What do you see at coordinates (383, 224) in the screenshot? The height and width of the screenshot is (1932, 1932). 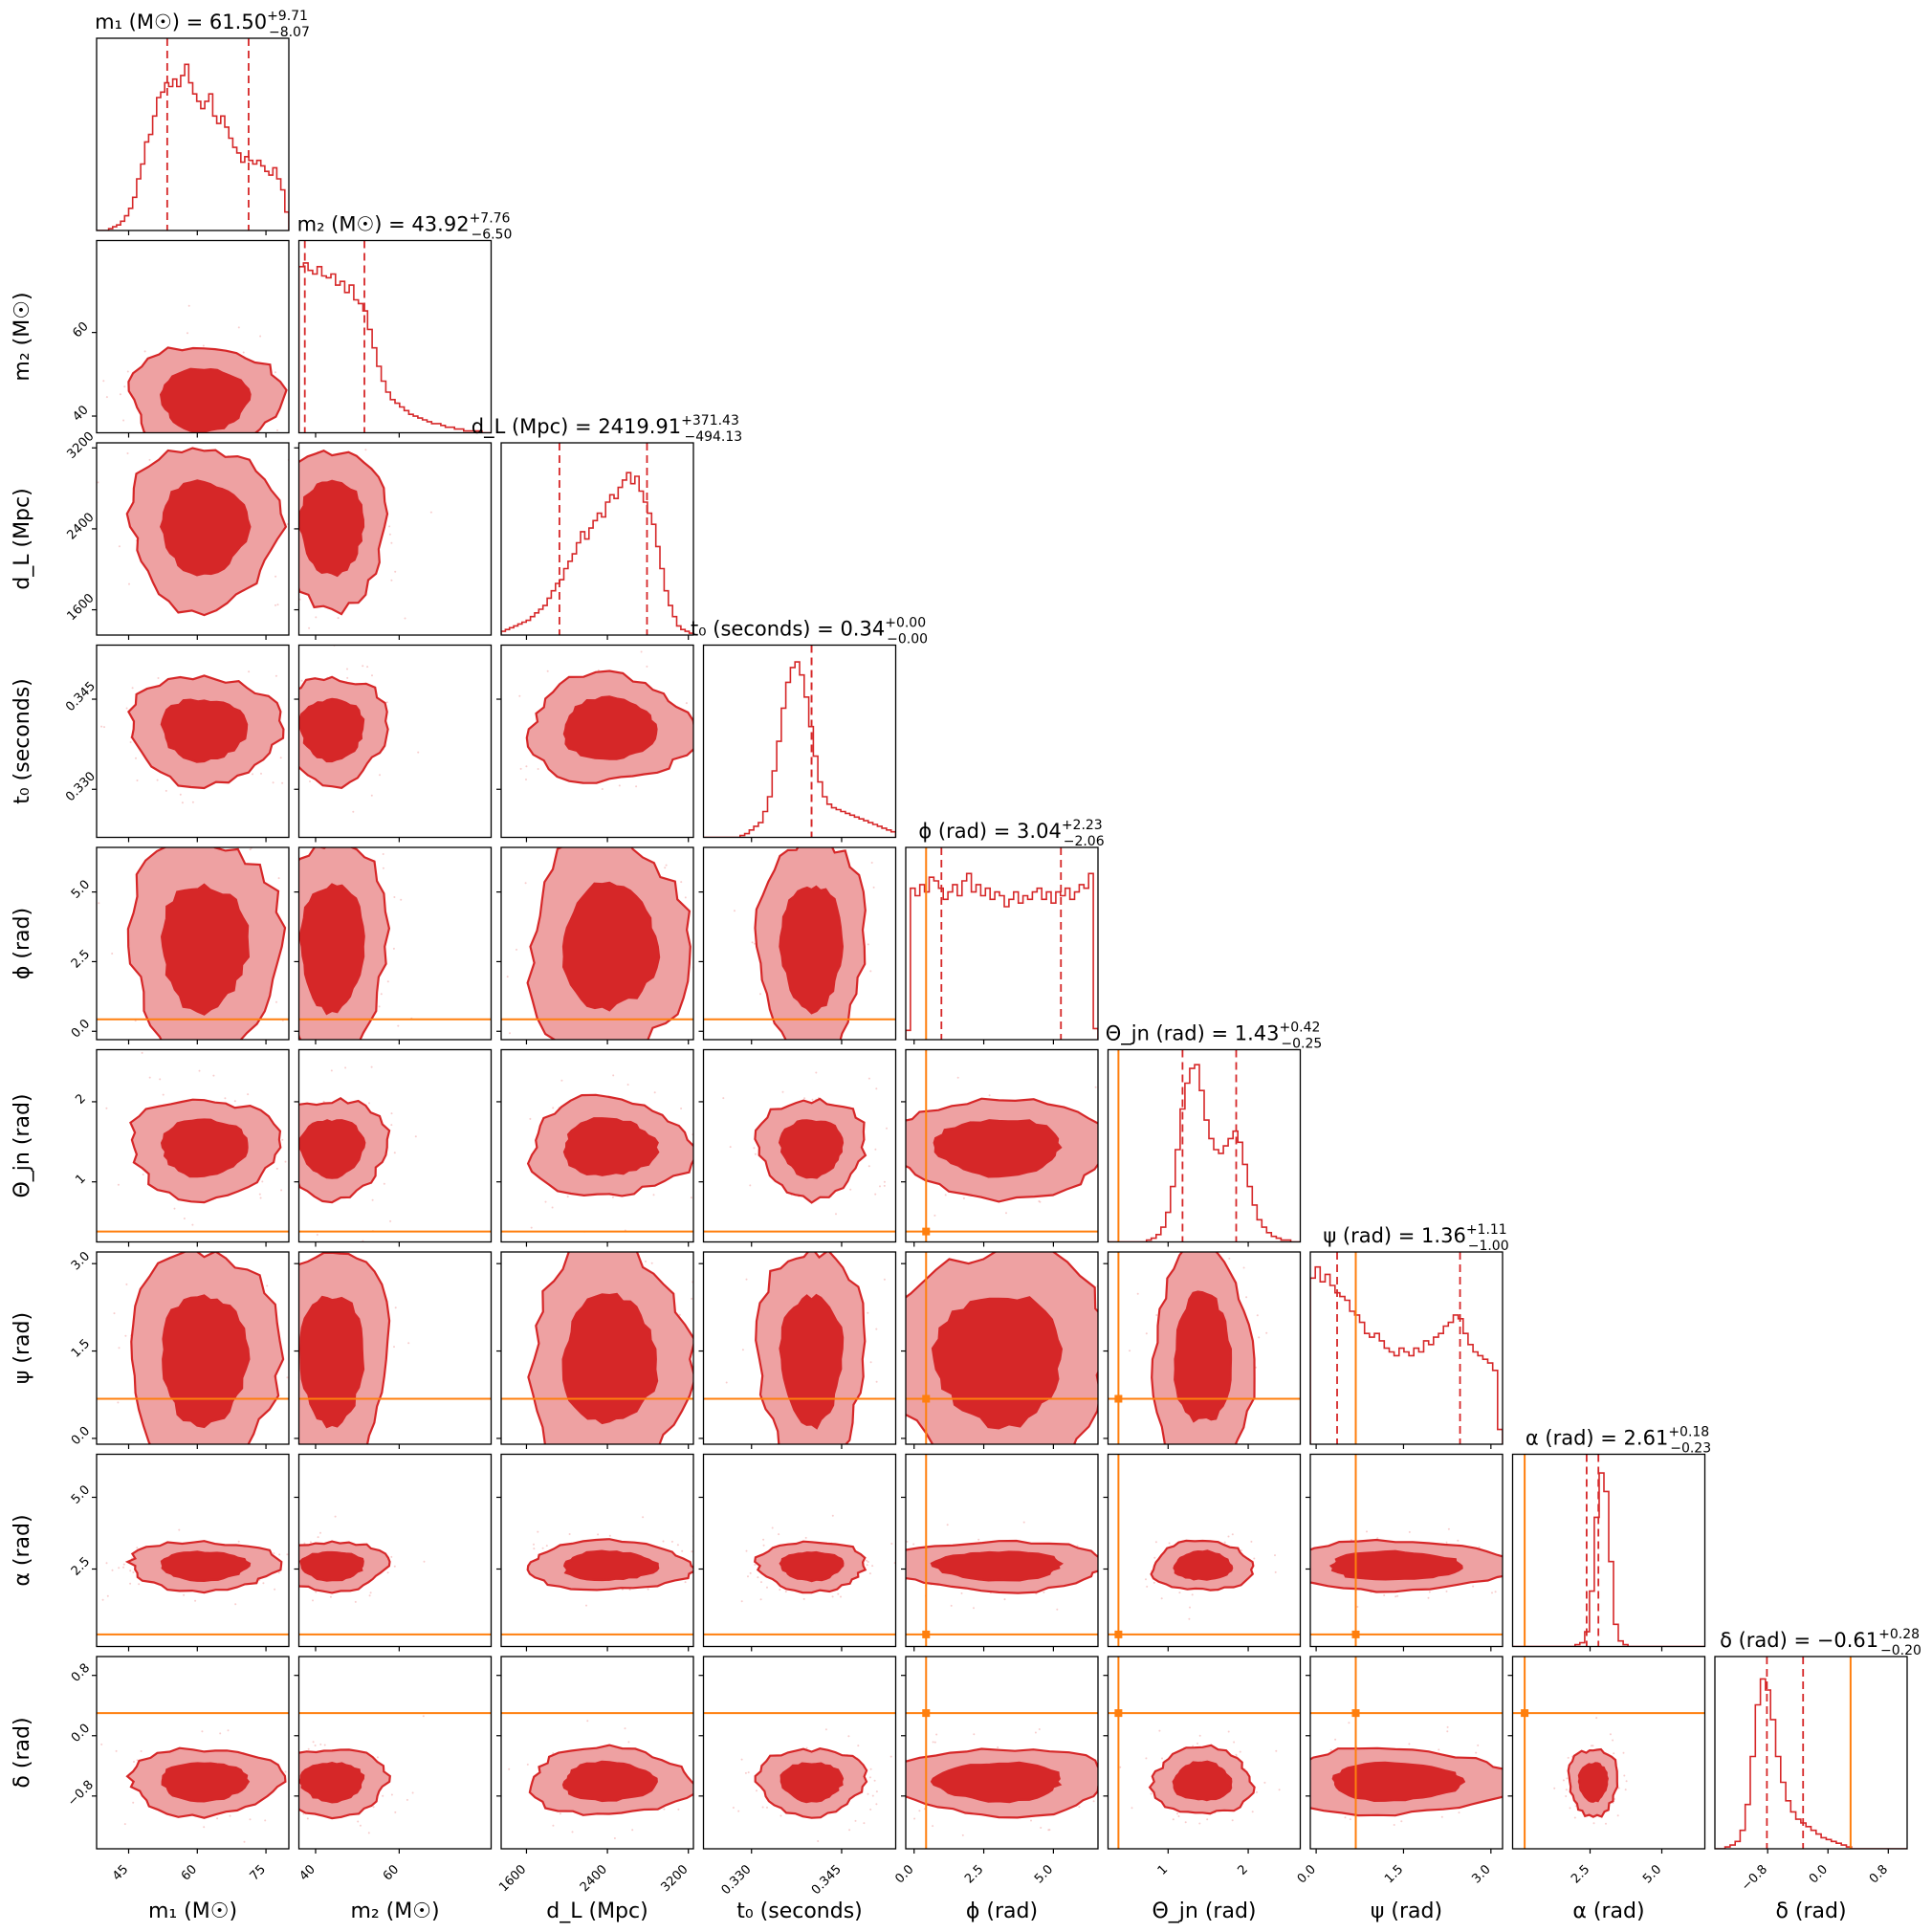 I see `title-name: m₂ (M☉) = 43.92` at bounding box center [383, 224].